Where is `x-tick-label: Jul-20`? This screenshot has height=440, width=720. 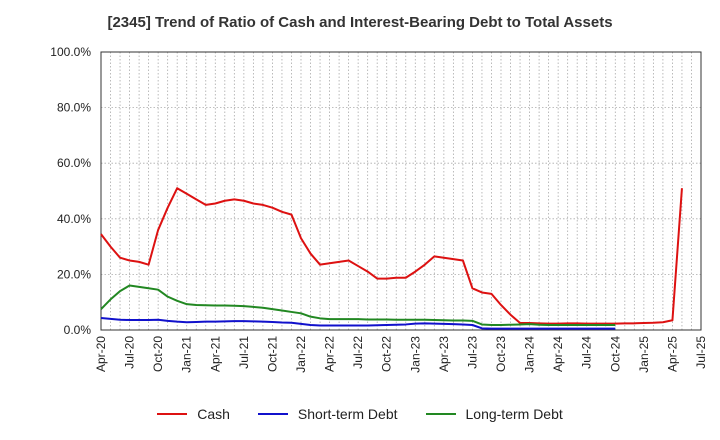 x-tick-label: Jul-20 is located at coordinates (130, 352).